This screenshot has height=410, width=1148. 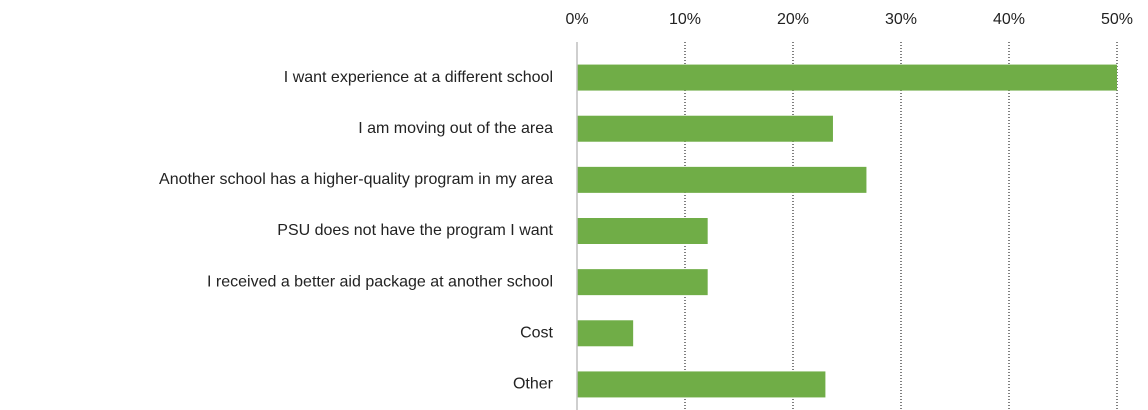 What do you see at coordinates (415, 230) in the screenshot?
I see `y-tick-label: PSU does not have the program I want` at bounding box center [415, 230].